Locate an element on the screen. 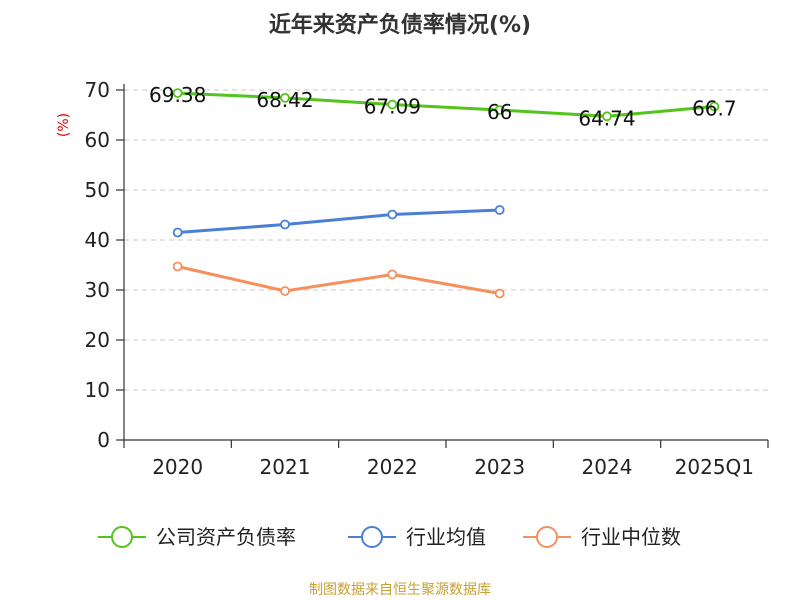 The height and width of the screenshot is (600, 800). data-label: 66.7 is located at coordinates (714, 109).